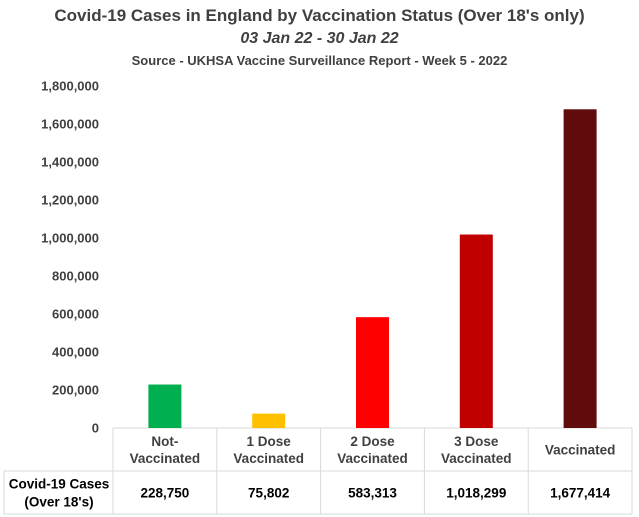 This screenshot has height=517, width=639. What do you see at coordinates (75, 276) in the screenshot?
I see `y-tick-label: 800,000` at bounding box center [75, 276].